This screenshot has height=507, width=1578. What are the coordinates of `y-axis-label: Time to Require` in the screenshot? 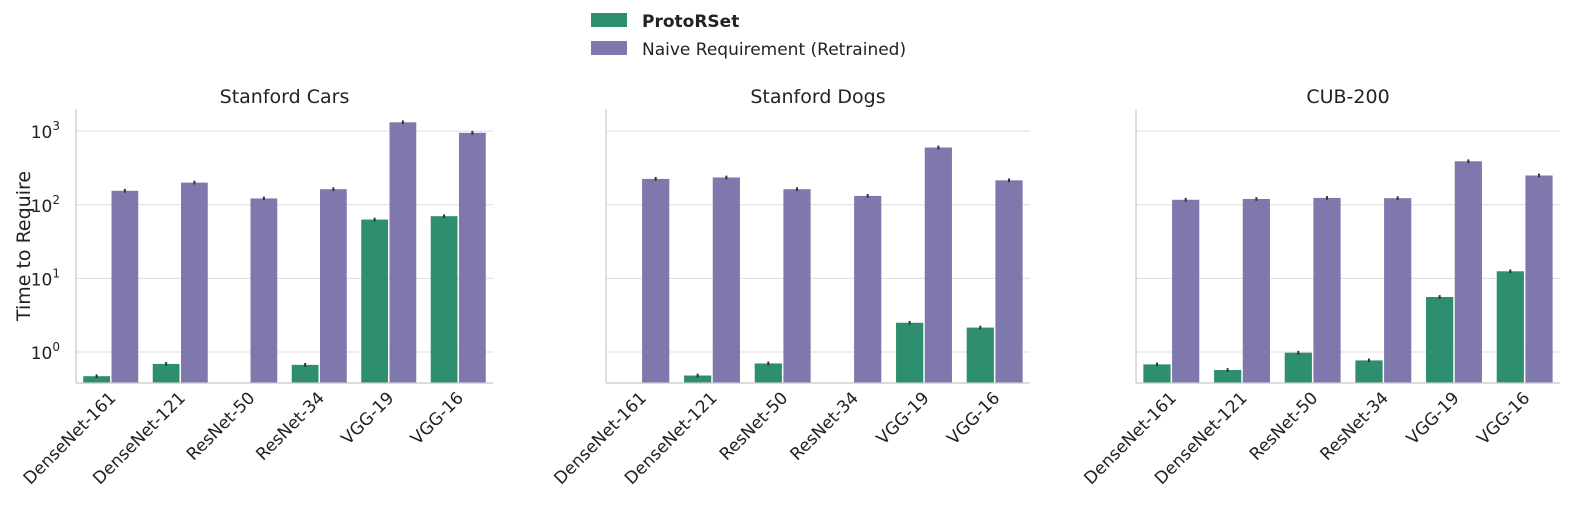 It's located at (24, 246).